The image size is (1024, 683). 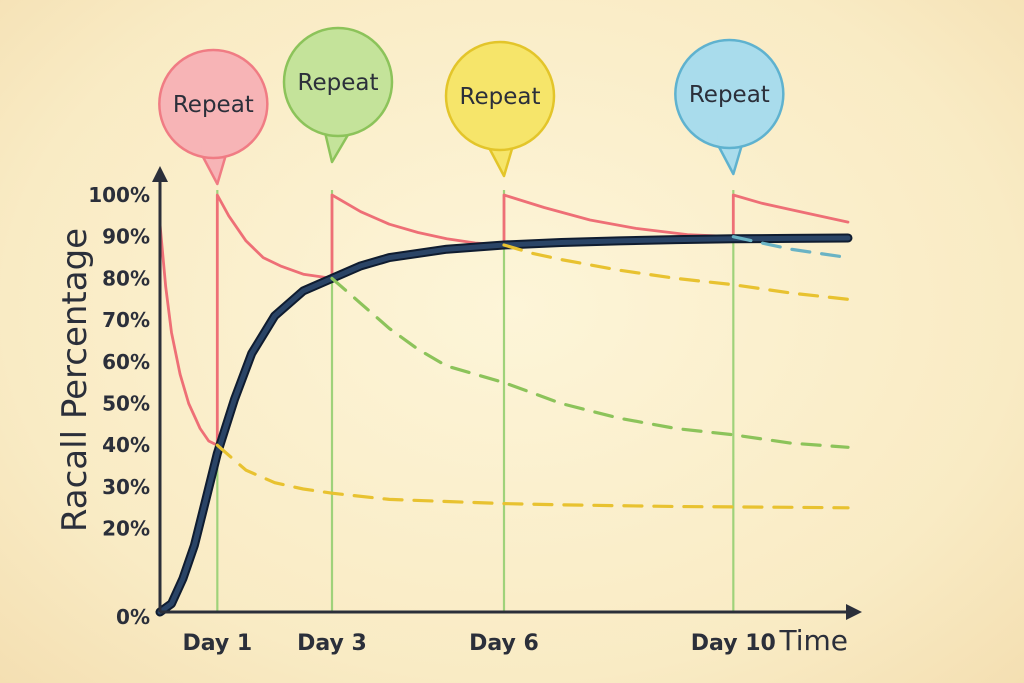 I want to click on y-axis-arrow, so click(x=160, y=174).